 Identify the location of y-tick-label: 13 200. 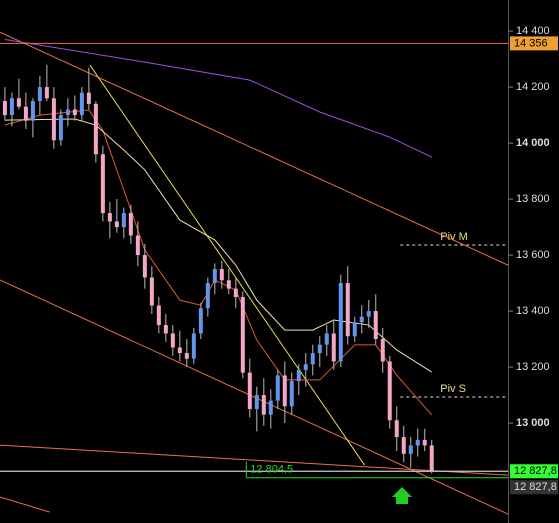
(533, 367).